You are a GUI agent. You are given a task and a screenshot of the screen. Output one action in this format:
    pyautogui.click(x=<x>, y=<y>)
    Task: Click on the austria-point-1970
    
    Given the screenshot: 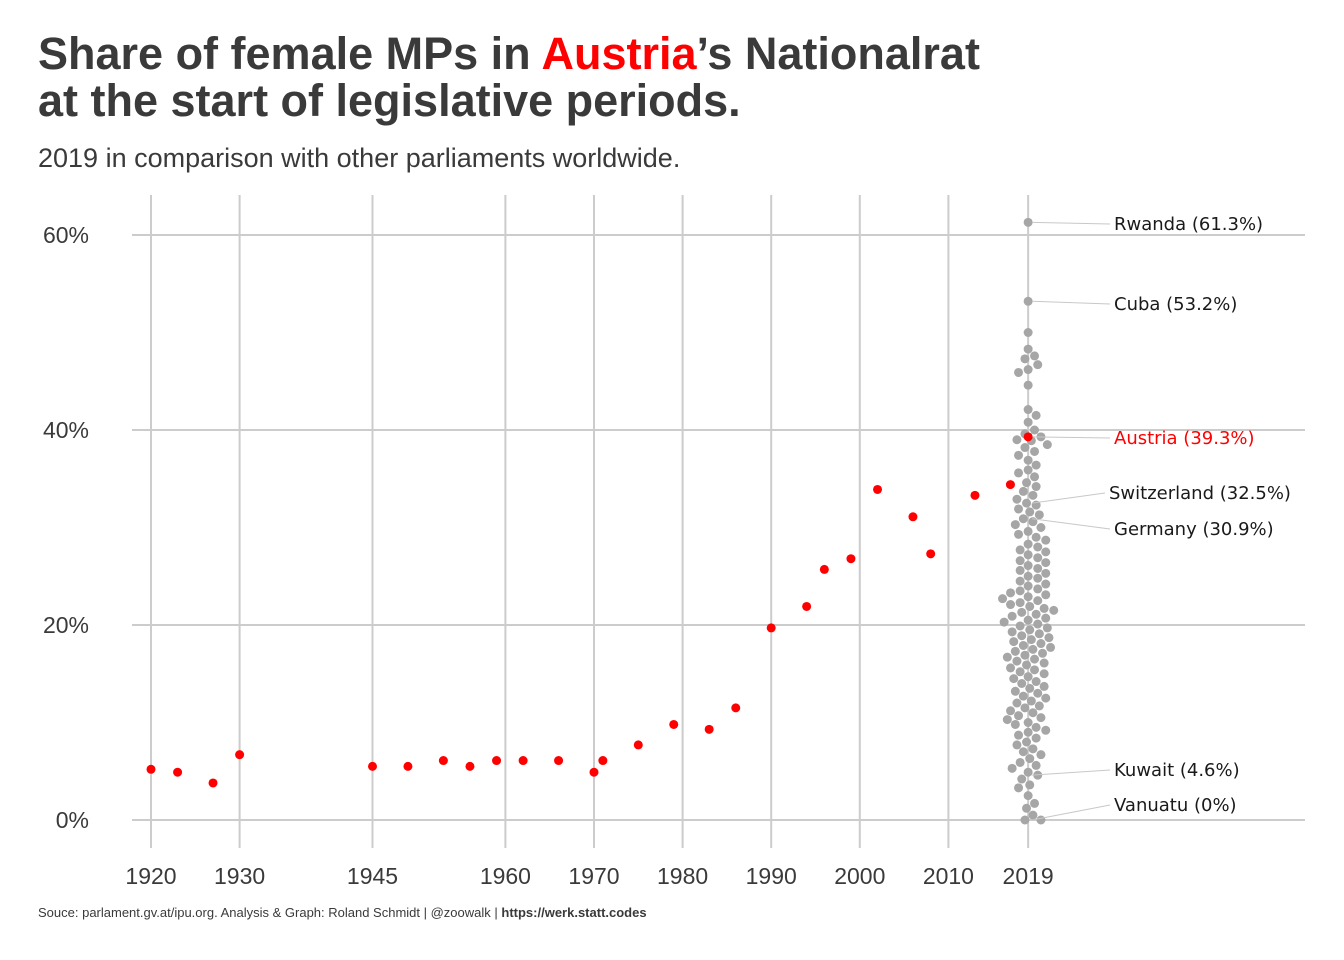 What is the action you would take?
    pyautogui.click(x=594, y=772)
    